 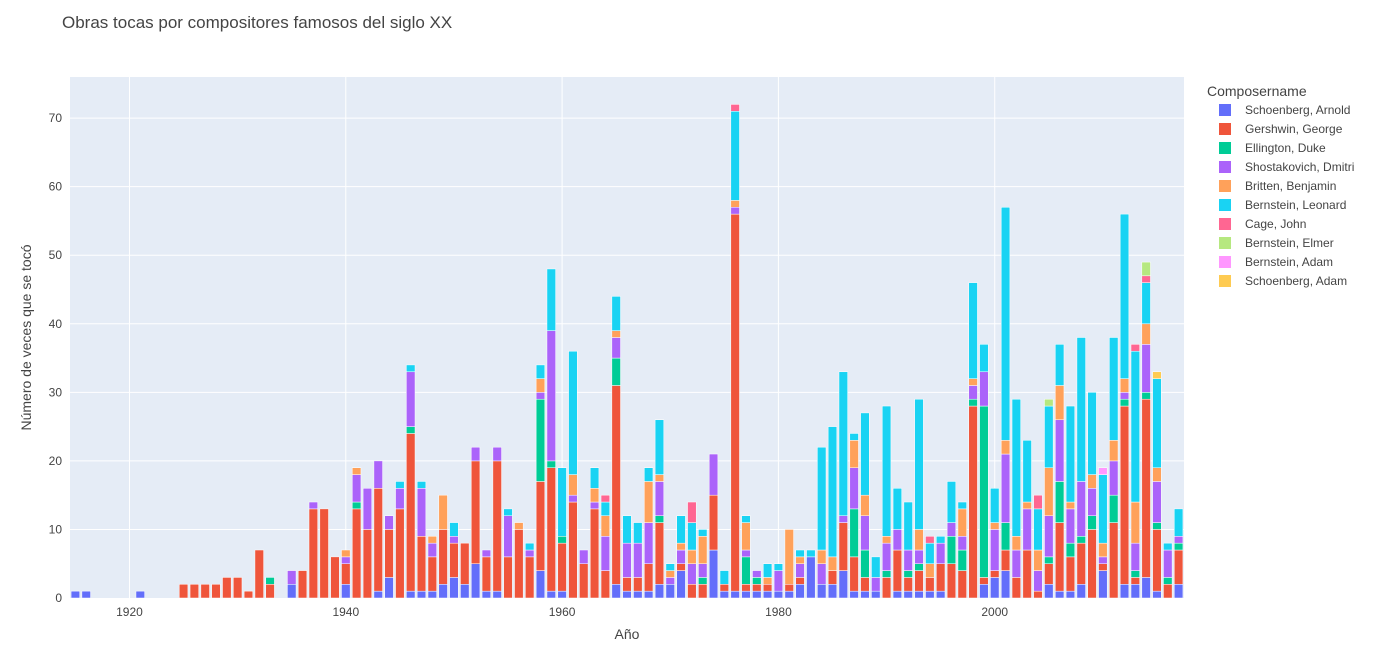 What do you see at coordinates (1103, 550) in the screenshot?
I see `bar-segment: Britten, Benjamin 2010: 2` at bounding box center [1103, 550].